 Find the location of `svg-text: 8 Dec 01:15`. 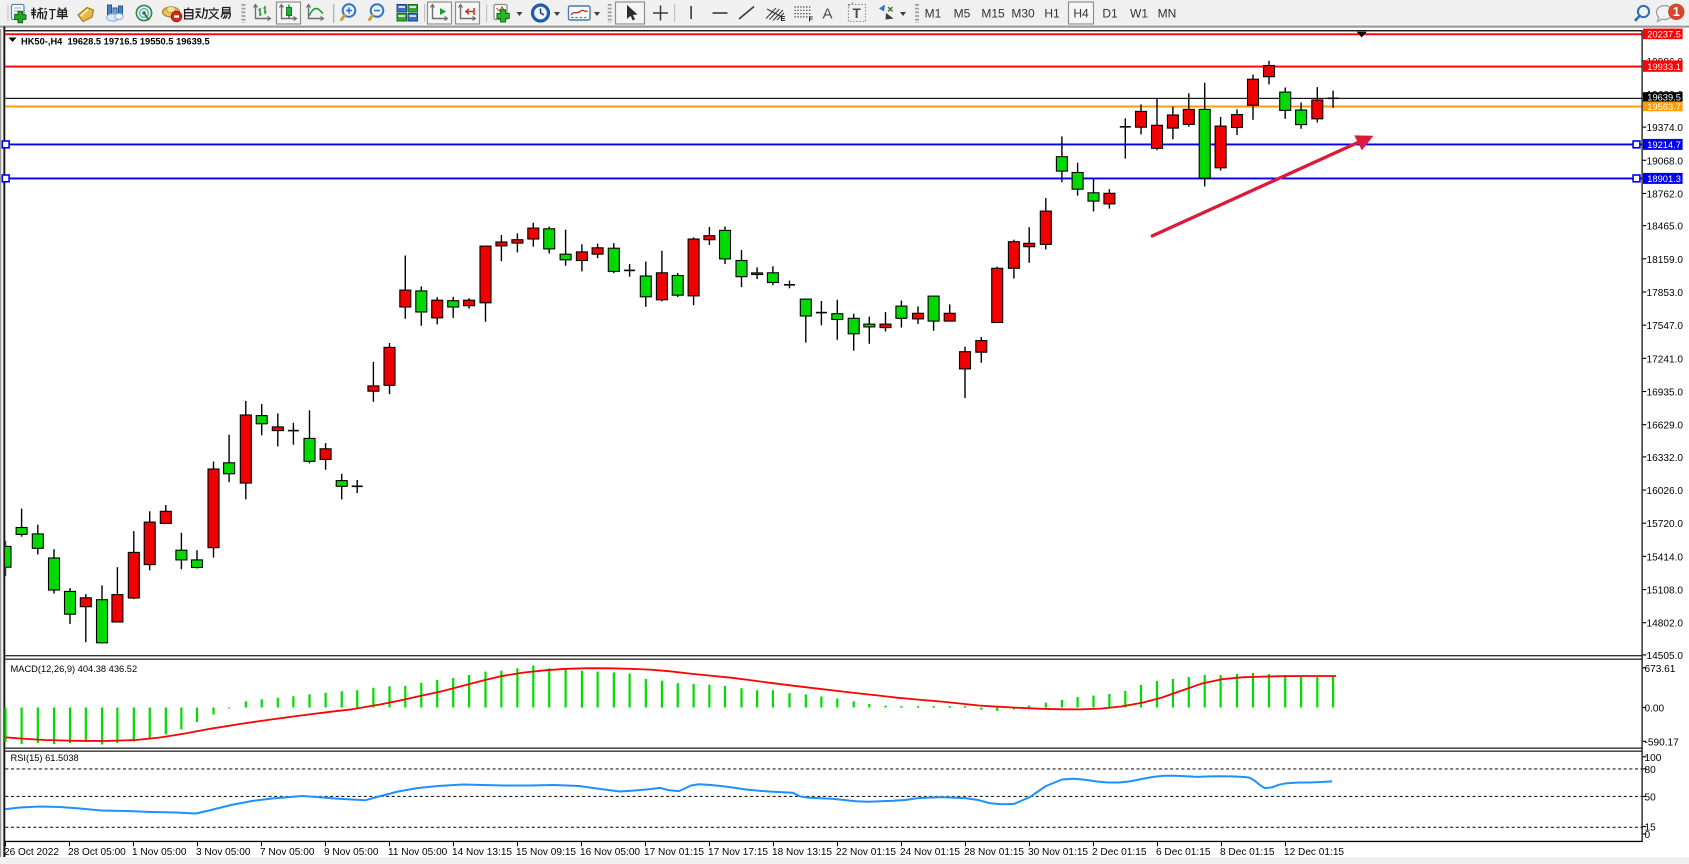

svg-text: 8 Dec 01:15 is located at coordinates (1247, 852).